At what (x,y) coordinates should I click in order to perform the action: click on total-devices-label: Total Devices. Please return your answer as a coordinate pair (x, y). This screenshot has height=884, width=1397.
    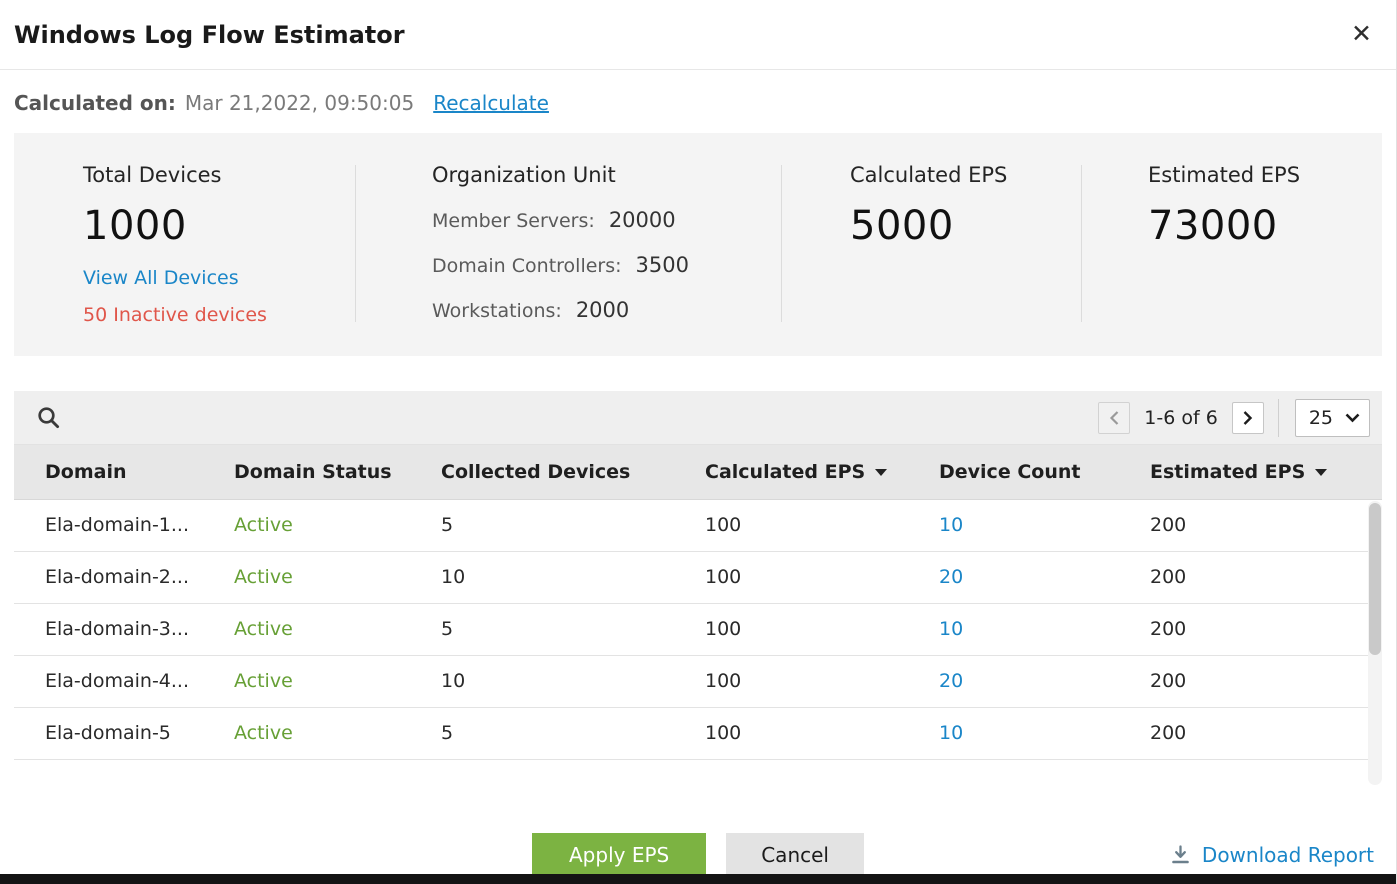
    Looking at the image, I should click on (152, 175).